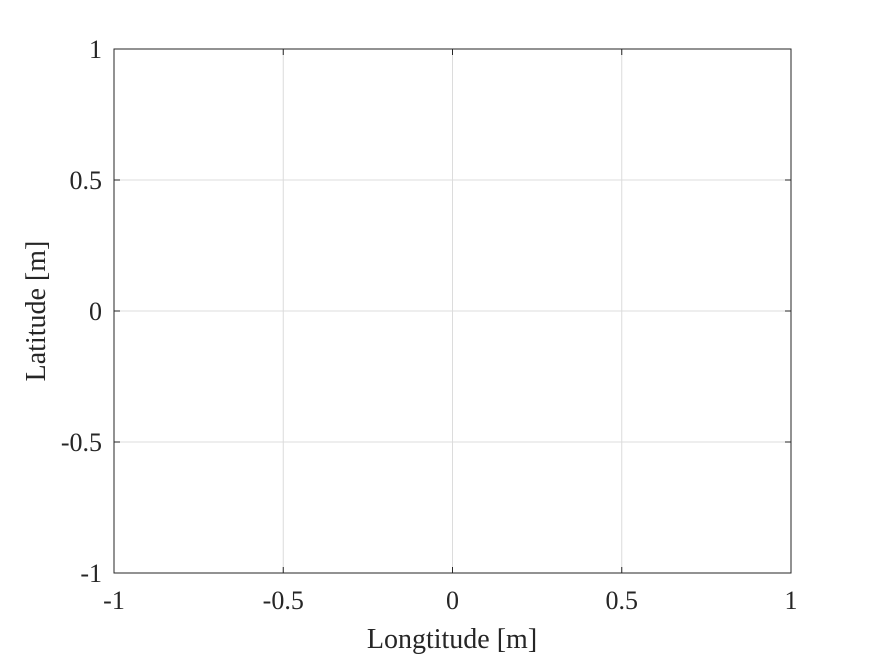 Image resolution: width=875 pixels, height=656 pixels. What do you see at coordinates (791, 600) in the screenshot?
I see `x-tick-label: 1` at bounding box center [791, 600].